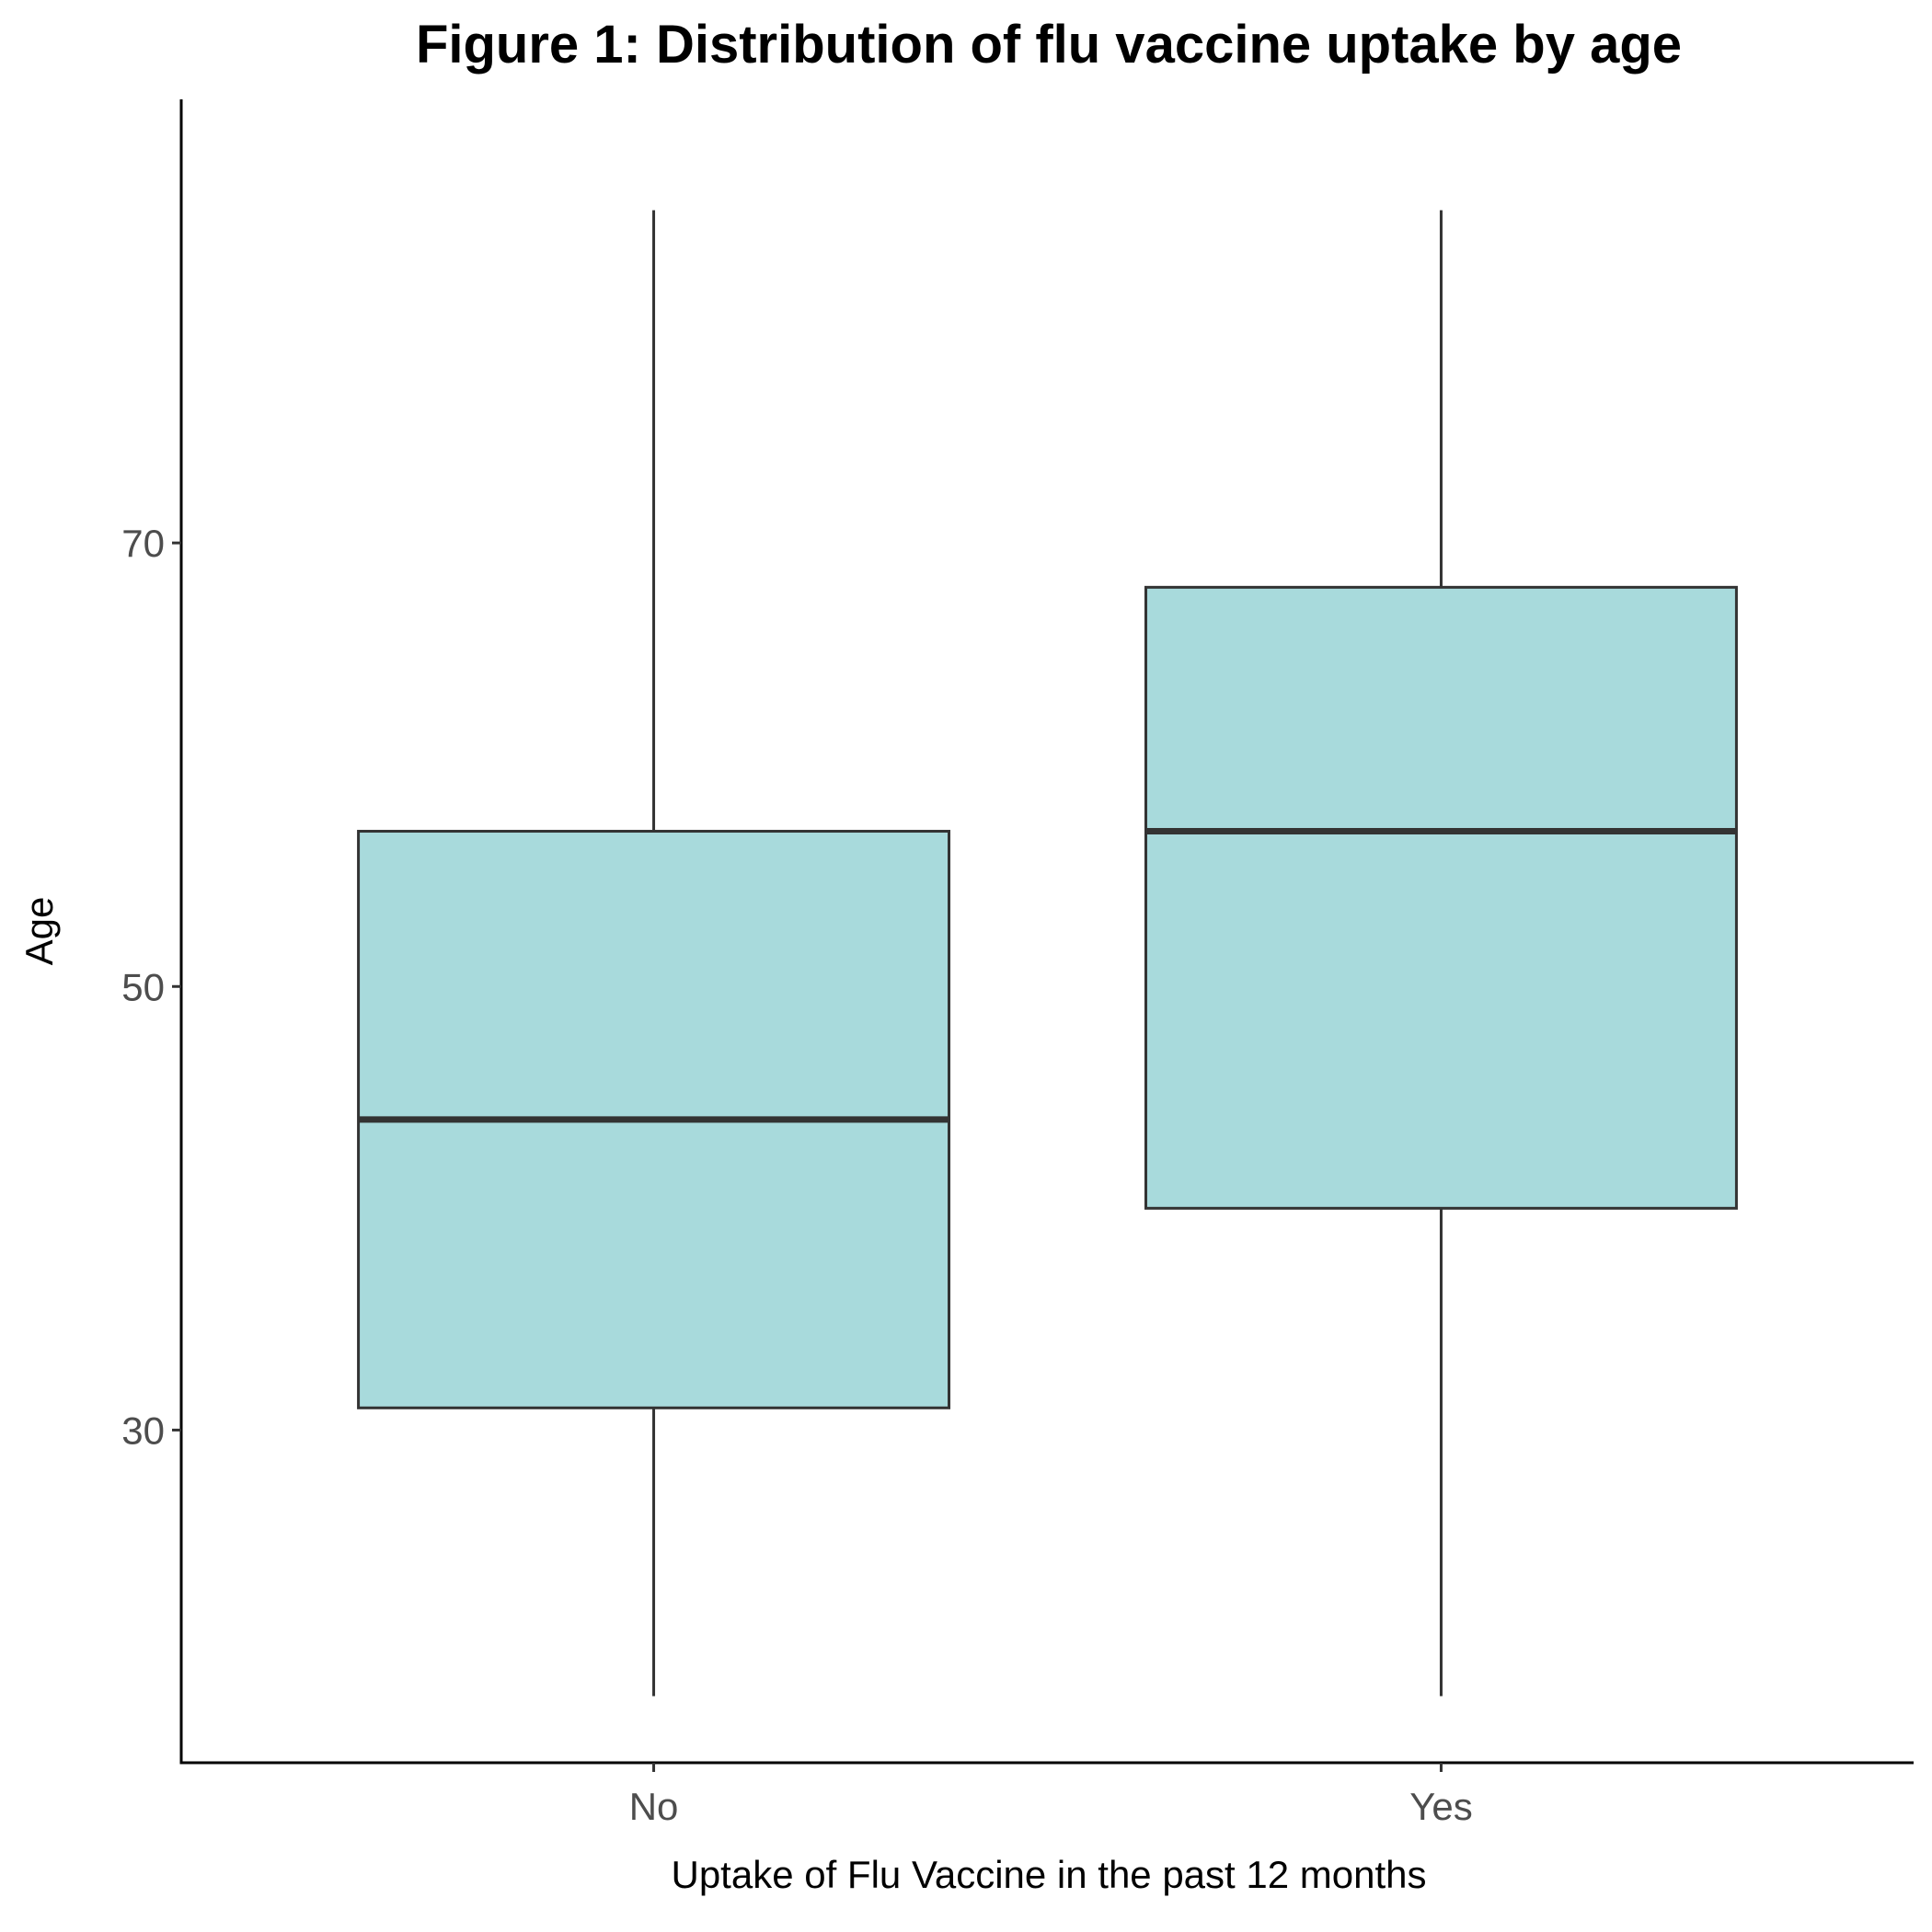 This screenshot has height=1932, width=1932. I want to click on x-tick-label-yes: Yes, so click(1441, 1806).